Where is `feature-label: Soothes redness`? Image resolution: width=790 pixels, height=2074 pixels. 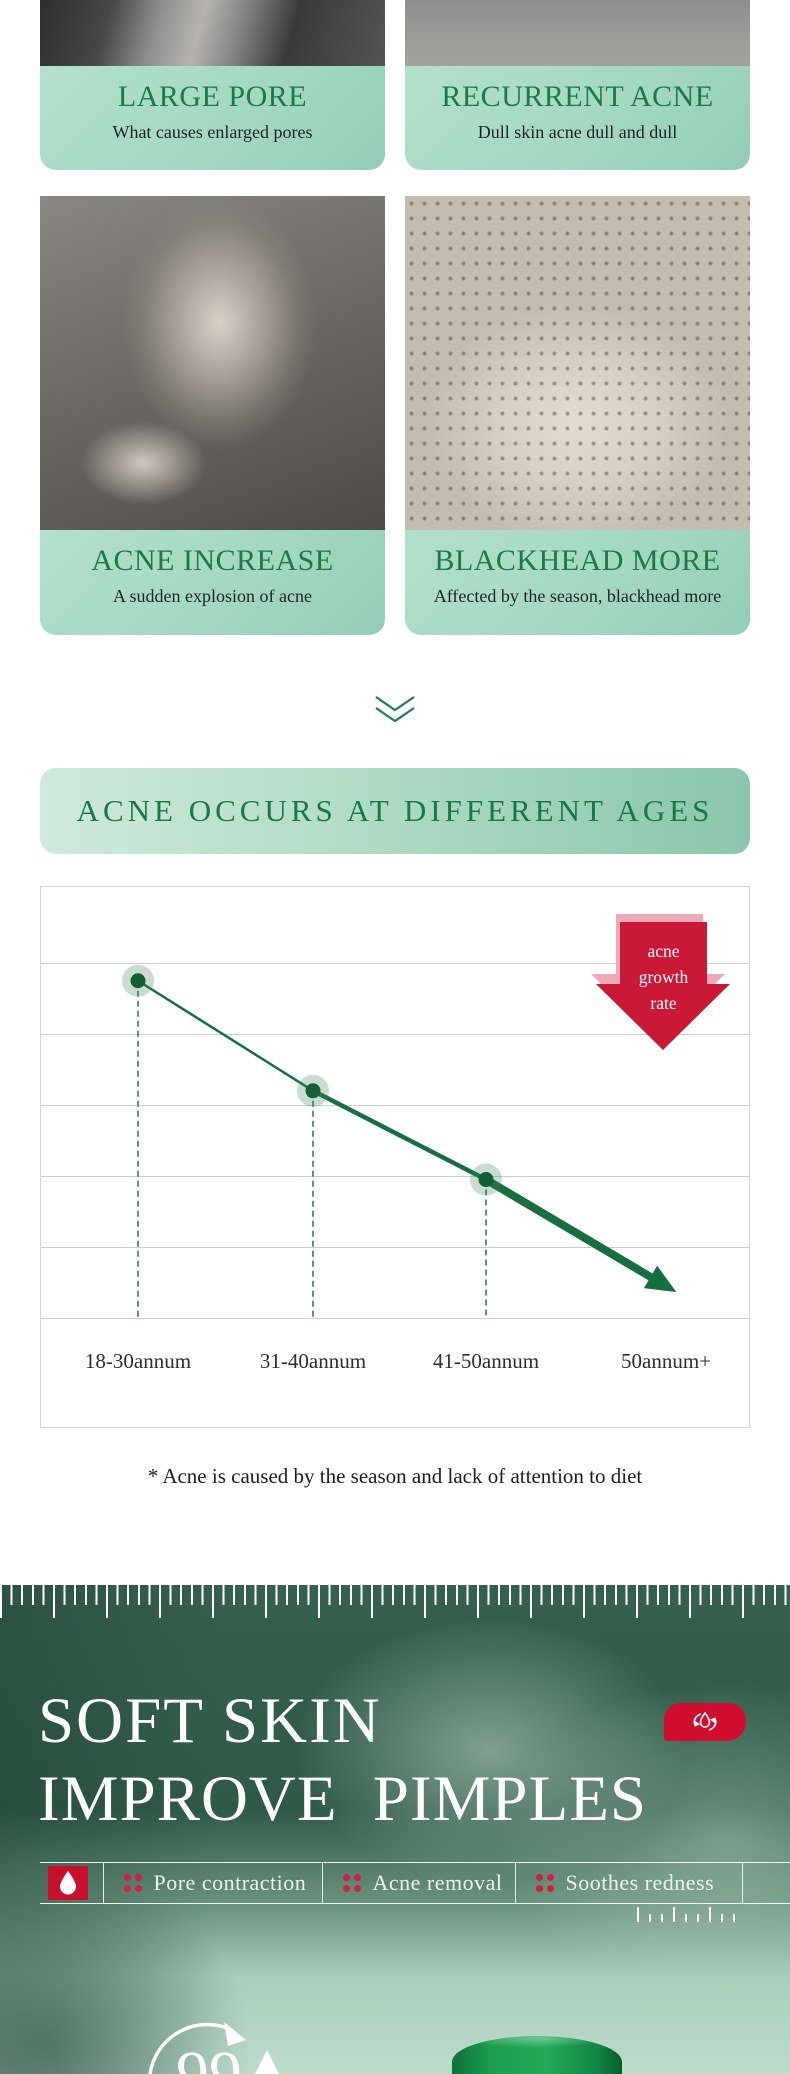
feature-label: Soothes redness is located at coordinates (640, 1882).